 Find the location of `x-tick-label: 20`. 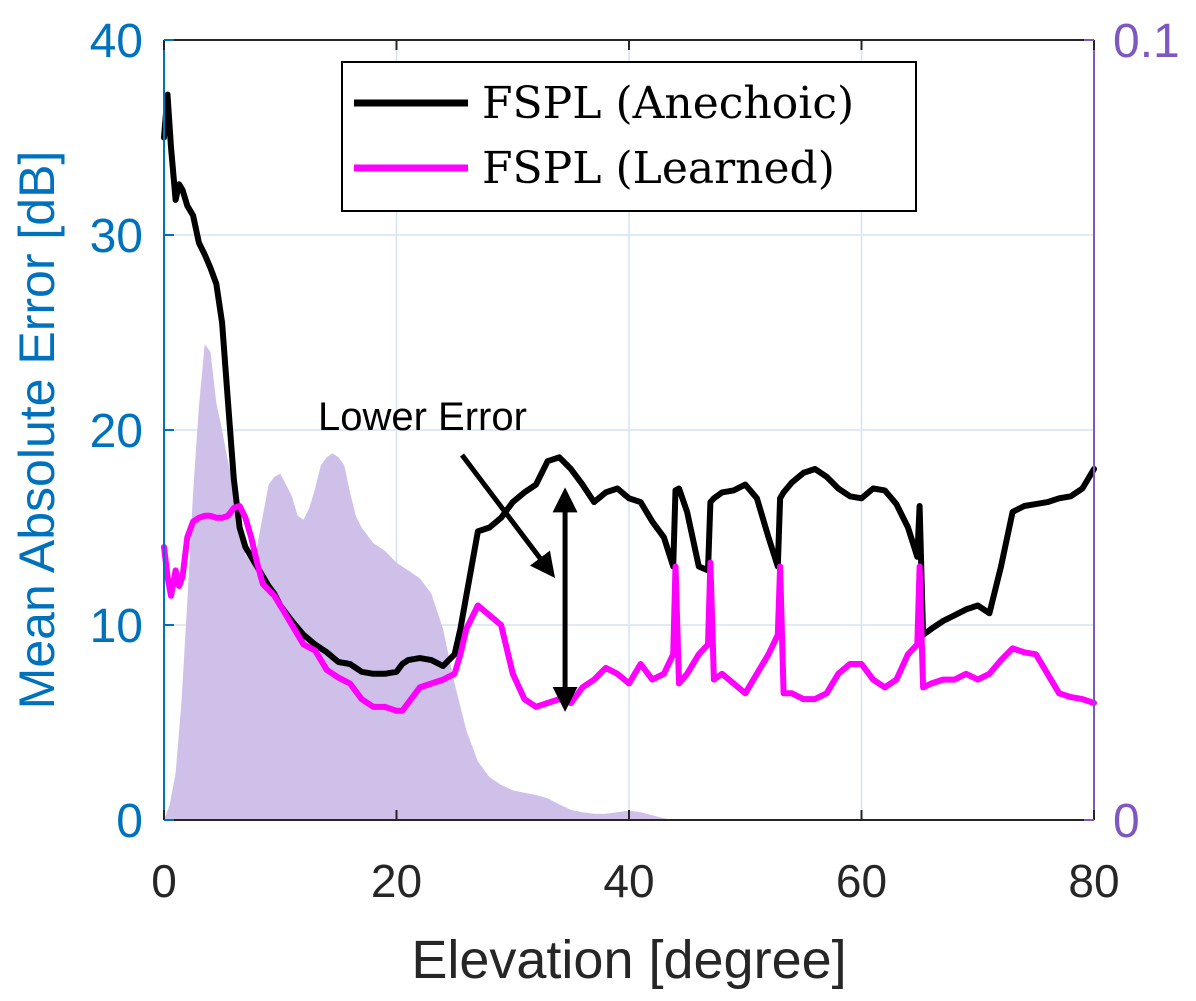

x-tick-label: 20 is located at coordinates (396, 881).